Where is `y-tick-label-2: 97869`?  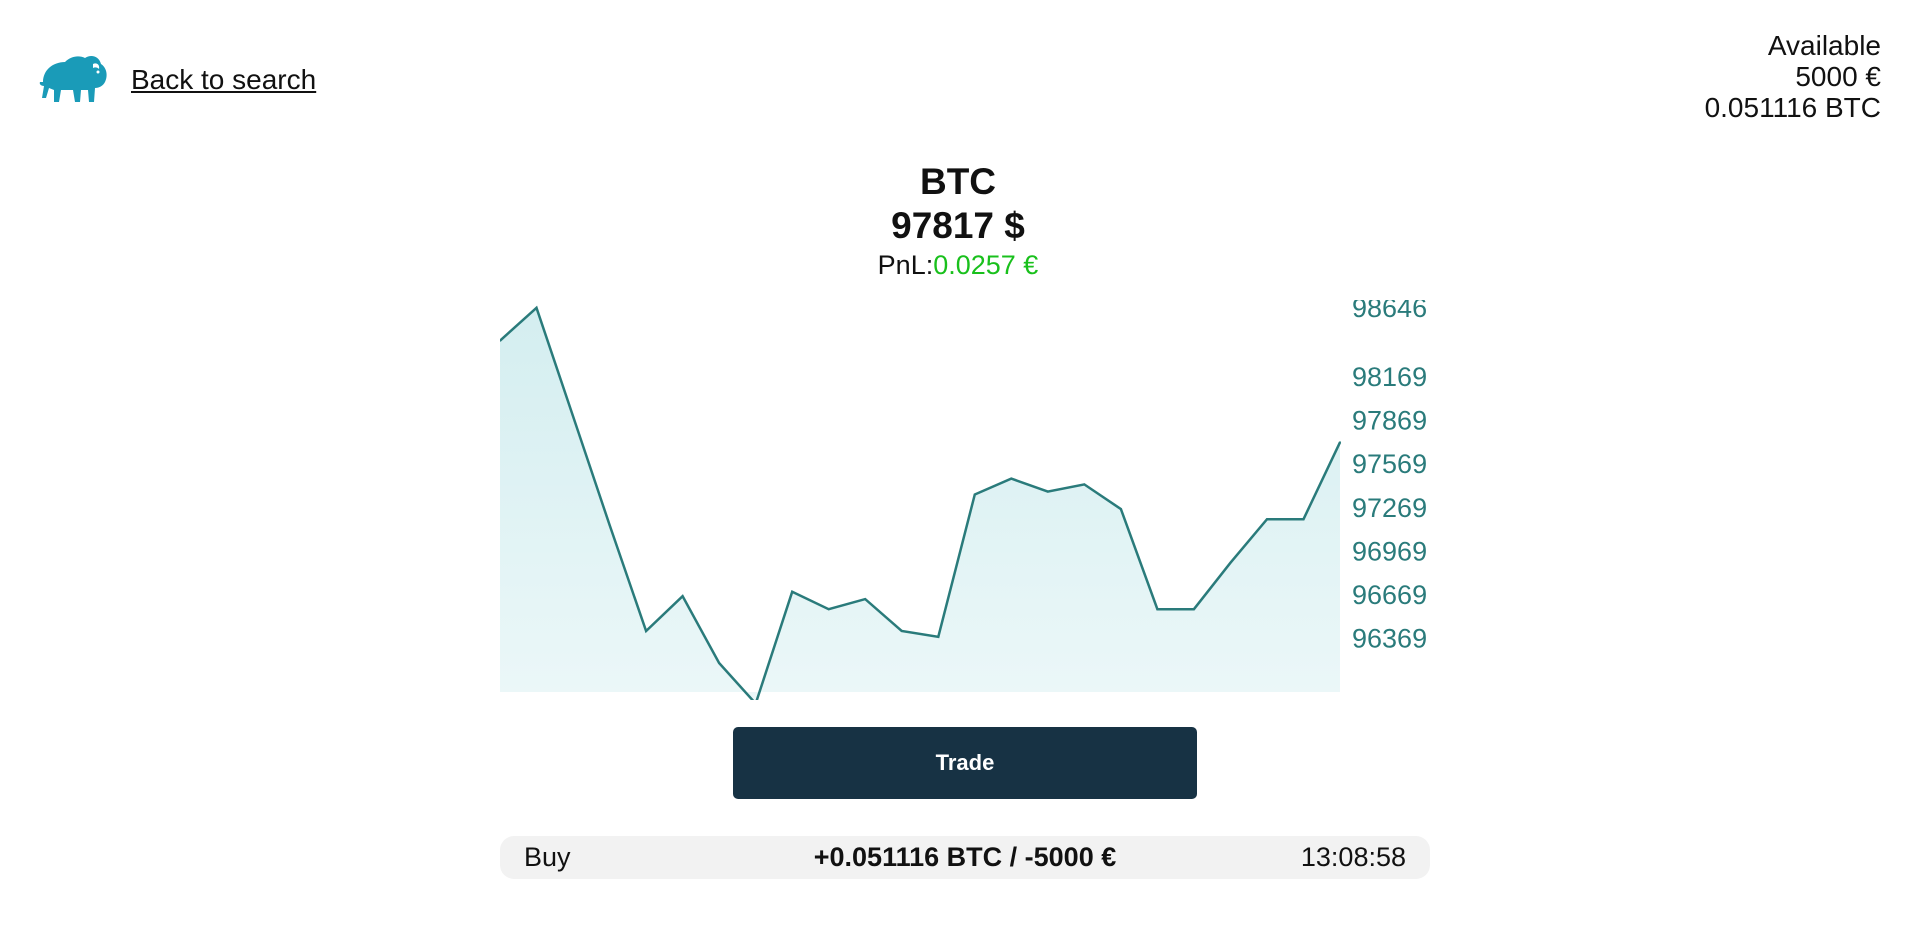 y-tick-label-2: 97869 is located at coordinates (1389, 421).